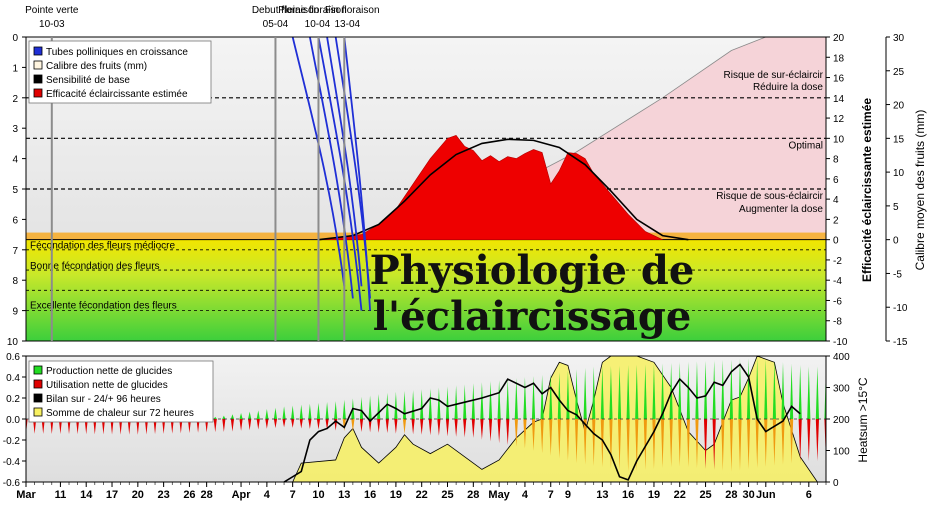 This screenshot has height=507, width=942. What do you see at coordinates (103, 246) in the screenshot?
I see `zone-label-0: Fécondation des fleurs médiocre` at bounding box center [103, 246].